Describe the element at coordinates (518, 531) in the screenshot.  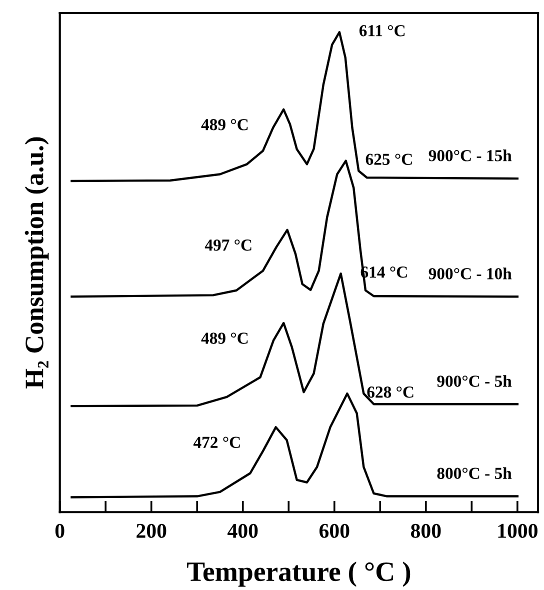
I see `x-tick-label: 1000` at that location.